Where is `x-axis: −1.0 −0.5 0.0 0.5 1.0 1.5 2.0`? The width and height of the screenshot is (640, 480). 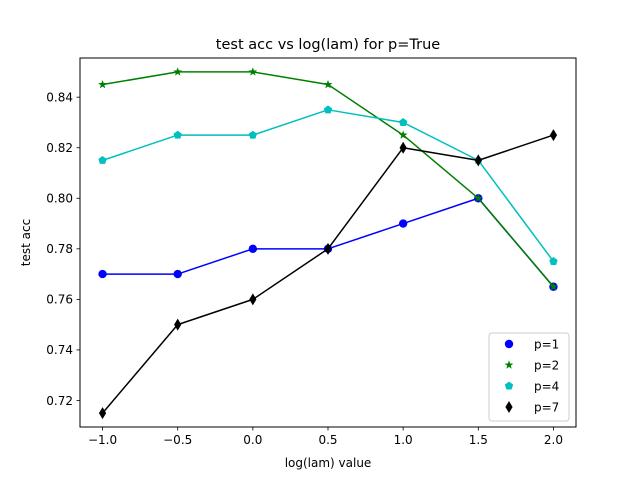
x-axis: −1.0 −0.5 0.0 0.5 1.0 1.5 2.0 is located at coordinates (325, 437).